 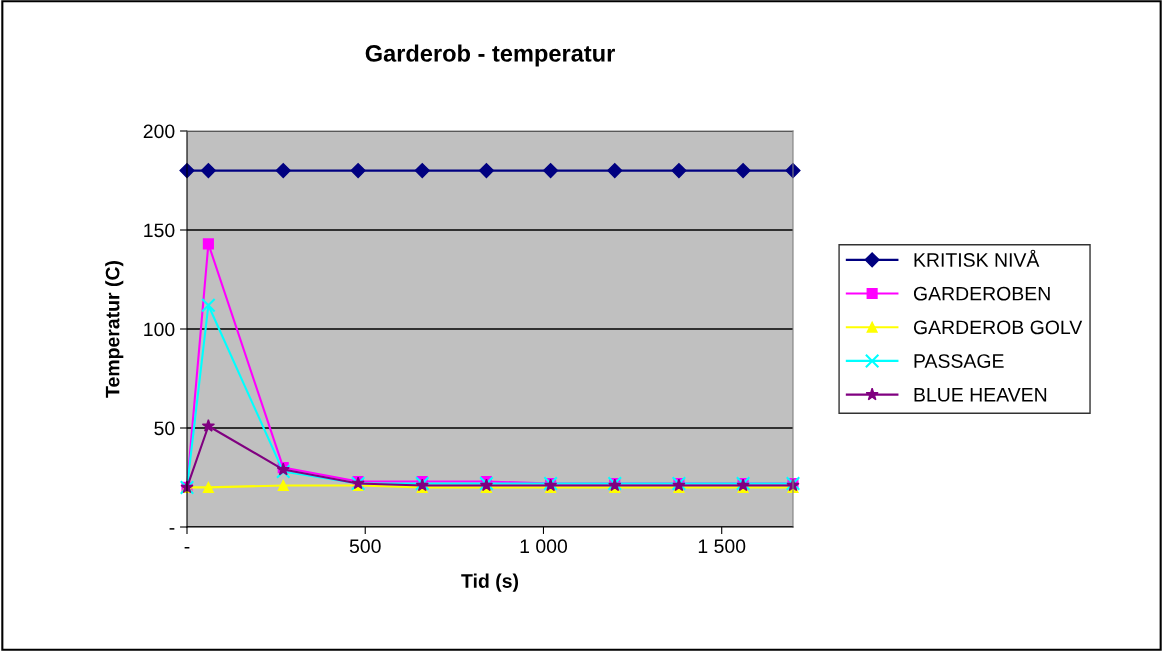 What do you see at coordinates (981, 293) in the screenshot?
I see `legend-label: GARDEROBEN` at bounding box center [981, 293].